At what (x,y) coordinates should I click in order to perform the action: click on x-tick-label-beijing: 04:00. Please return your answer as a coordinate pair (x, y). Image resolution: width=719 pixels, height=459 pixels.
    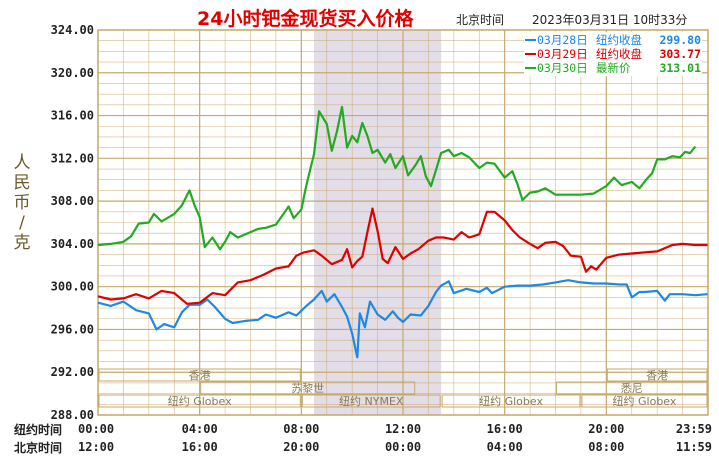
    Looking at the image, I should click on (505, 447).